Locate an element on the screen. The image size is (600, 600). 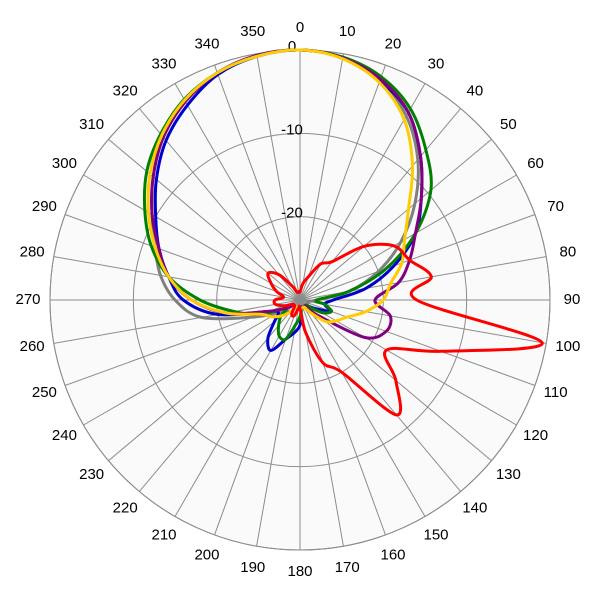
angle-tick-label: 290 is located at coordinates (44, 206).